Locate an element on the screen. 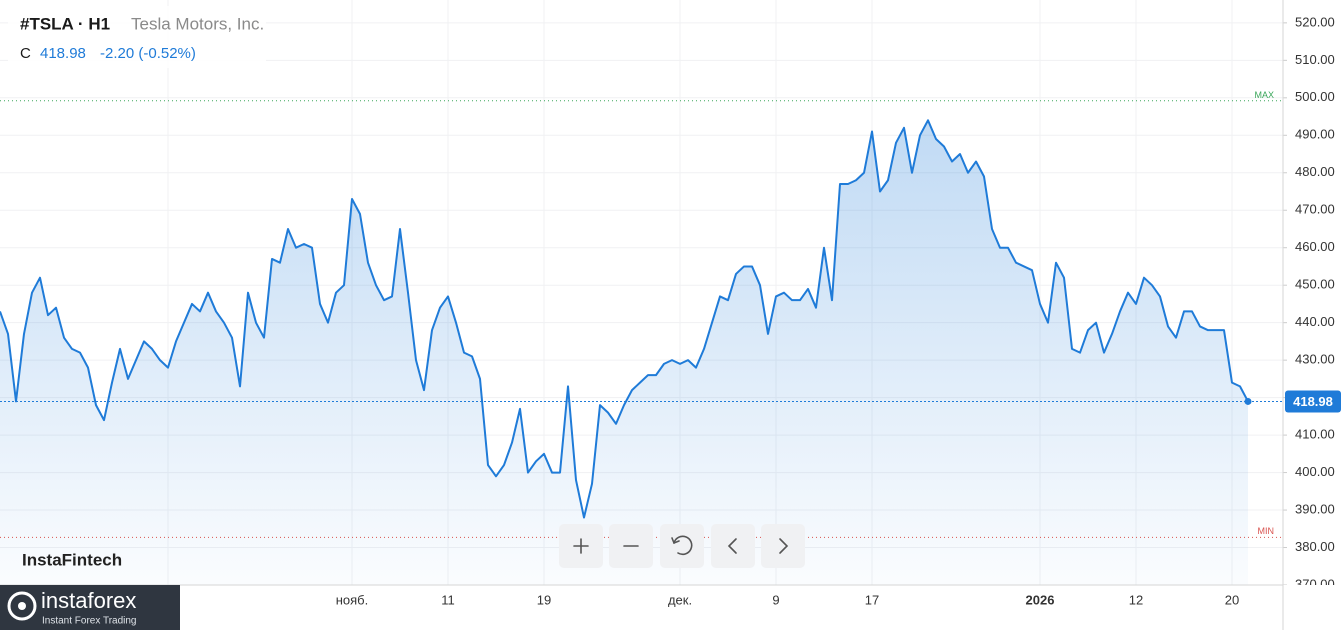  price-change: -2.20 (-0.52%) is located at coordinates (148, 53).